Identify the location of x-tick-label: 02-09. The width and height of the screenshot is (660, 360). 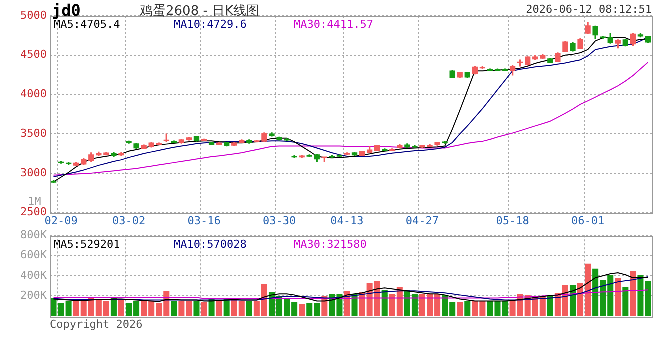
(61, 221).